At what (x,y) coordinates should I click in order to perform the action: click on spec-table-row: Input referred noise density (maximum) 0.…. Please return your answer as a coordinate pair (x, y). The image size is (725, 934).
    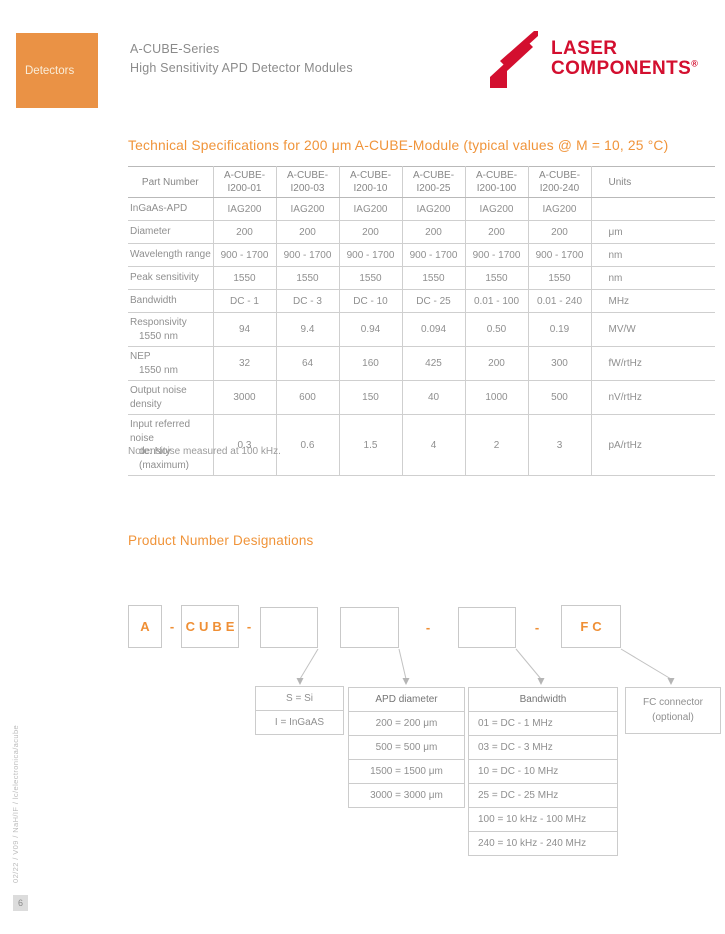
    Looking at the image, I should click on (421, 445).